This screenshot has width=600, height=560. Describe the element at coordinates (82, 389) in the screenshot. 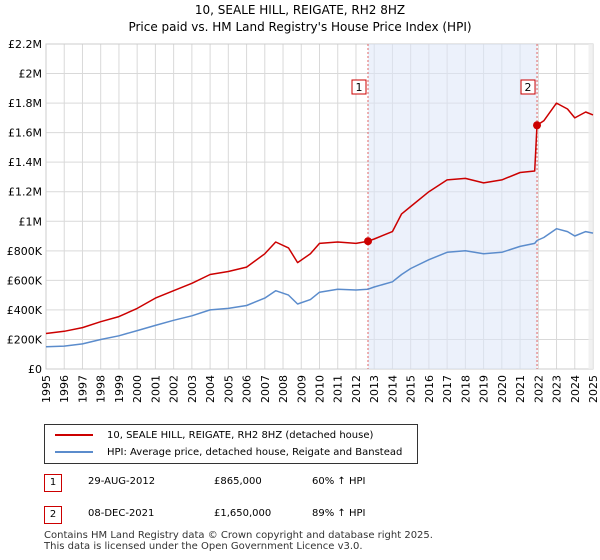

I see `x-tick-label: 1997` at that location.